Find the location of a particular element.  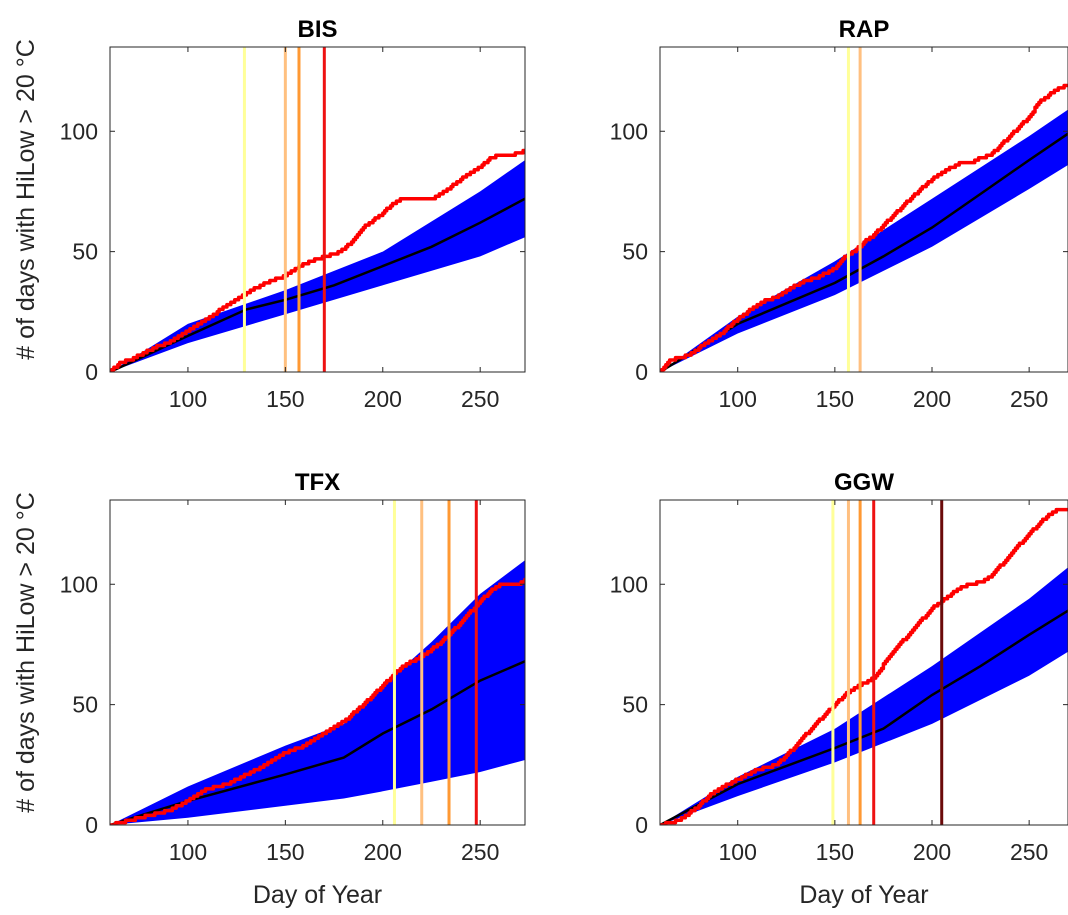

chart-title: TFX is located at coordinates (317, 482).